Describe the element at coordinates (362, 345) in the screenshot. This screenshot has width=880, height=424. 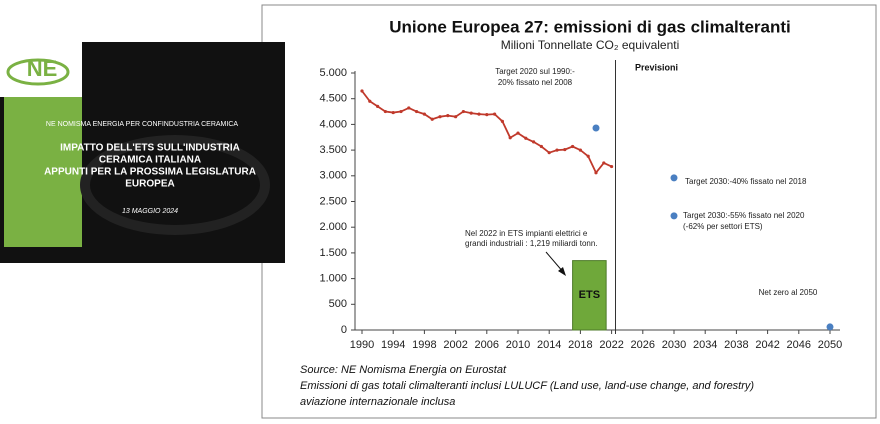
I see `x-tick-label: 1990` at that location.